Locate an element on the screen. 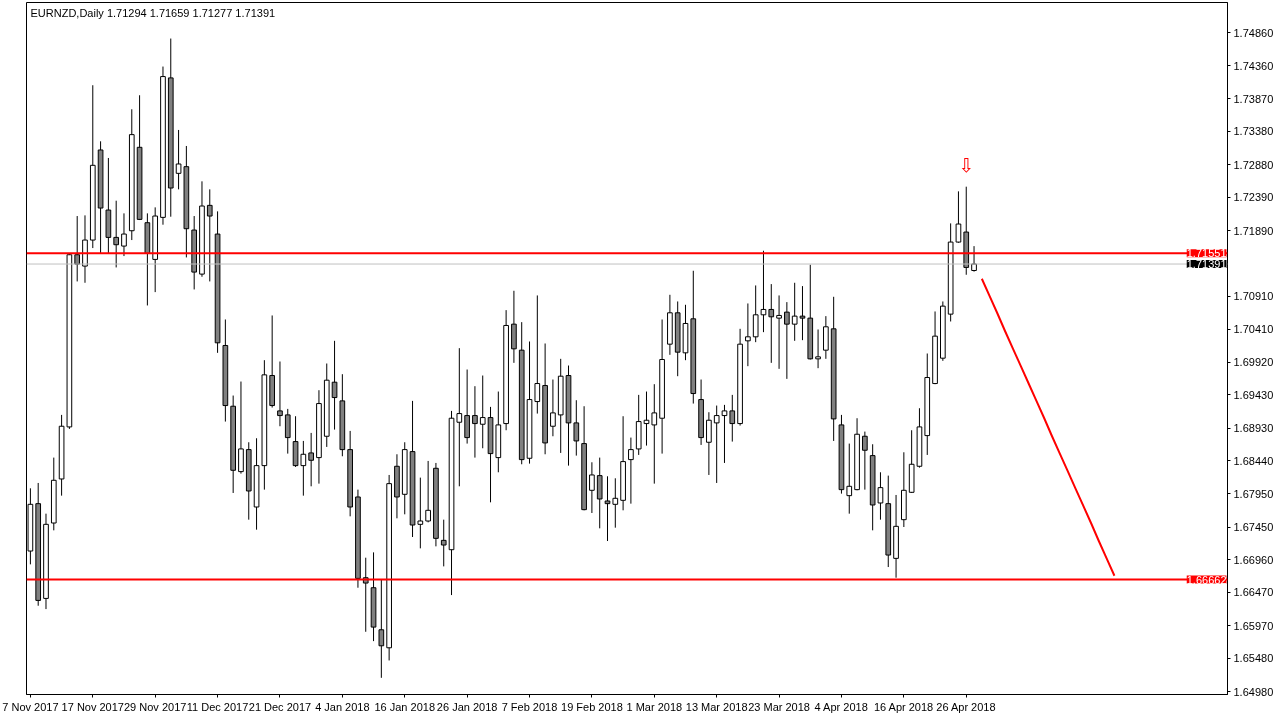  x-tick-label: 16 Jan 2018 is located at coordinates (405, 706).